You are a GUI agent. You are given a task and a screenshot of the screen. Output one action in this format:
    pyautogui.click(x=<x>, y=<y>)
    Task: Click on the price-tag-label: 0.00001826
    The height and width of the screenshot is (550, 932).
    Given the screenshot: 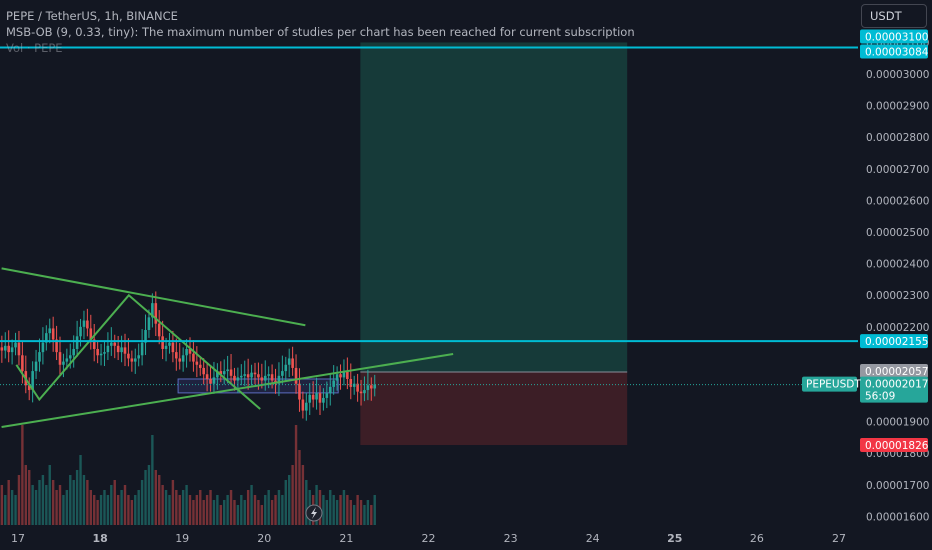 What is the action you would take?
    pyautogui.click(x=897, y=446)
    